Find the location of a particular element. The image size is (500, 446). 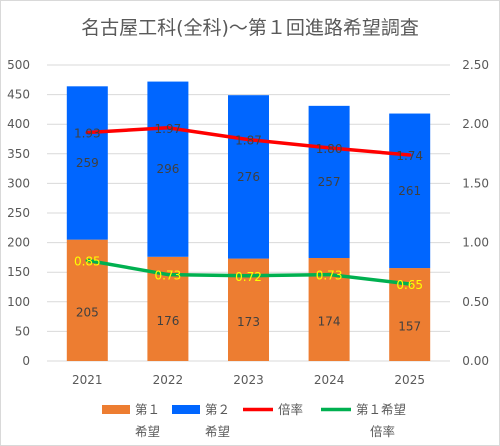

y-right-tick-label: 1.00 is located at coordinates (475, 243).